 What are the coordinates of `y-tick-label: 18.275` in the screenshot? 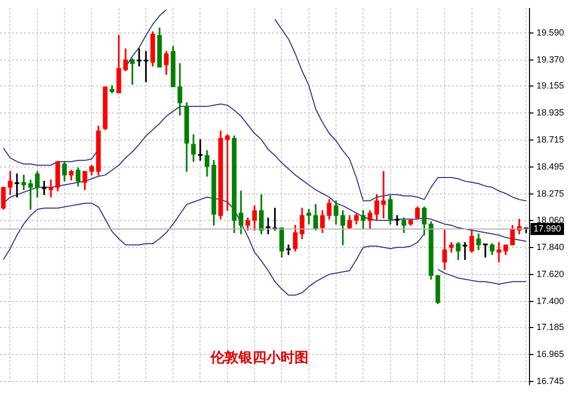 It's located at (550, 193).